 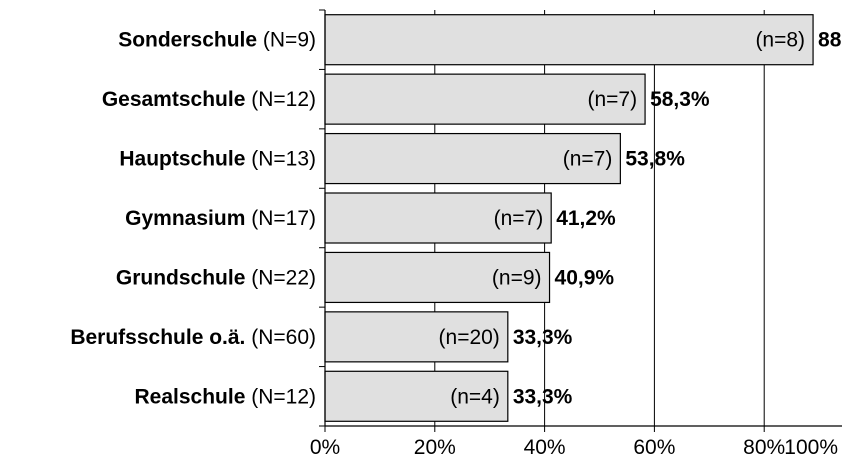 What do you see at coordinates (764, 447) in the screenshot?
I see `x-tick-label: 80%` at bounding box center [764, 447].